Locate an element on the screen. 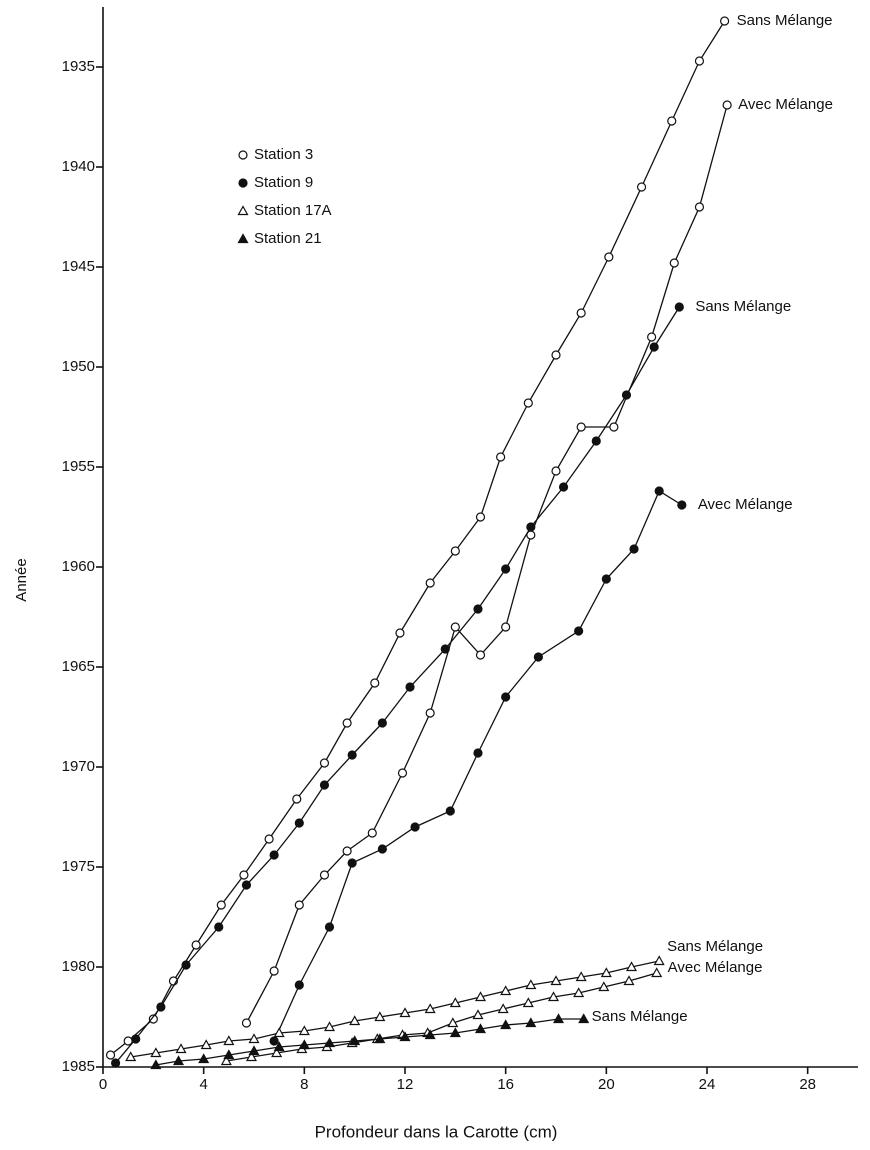 The image size is (870, 1150). legend-label: Station 21 is located at coordinates (288, 238).